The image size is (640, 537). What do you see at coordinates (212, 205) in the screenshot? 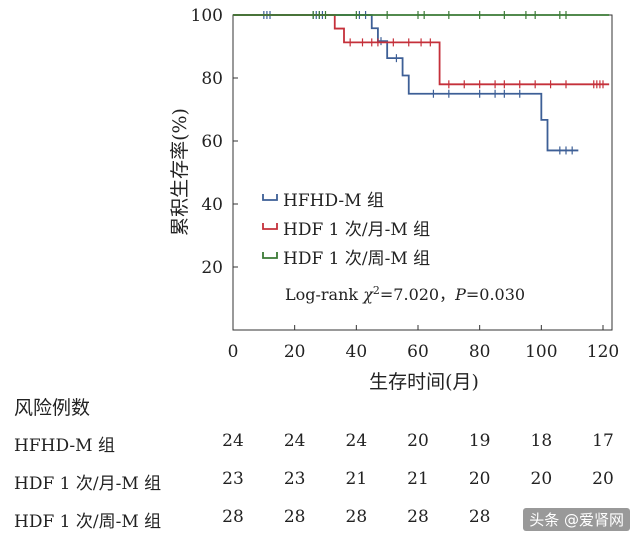
I see `y-tick-label: 40` at bounding box center [212, 205].